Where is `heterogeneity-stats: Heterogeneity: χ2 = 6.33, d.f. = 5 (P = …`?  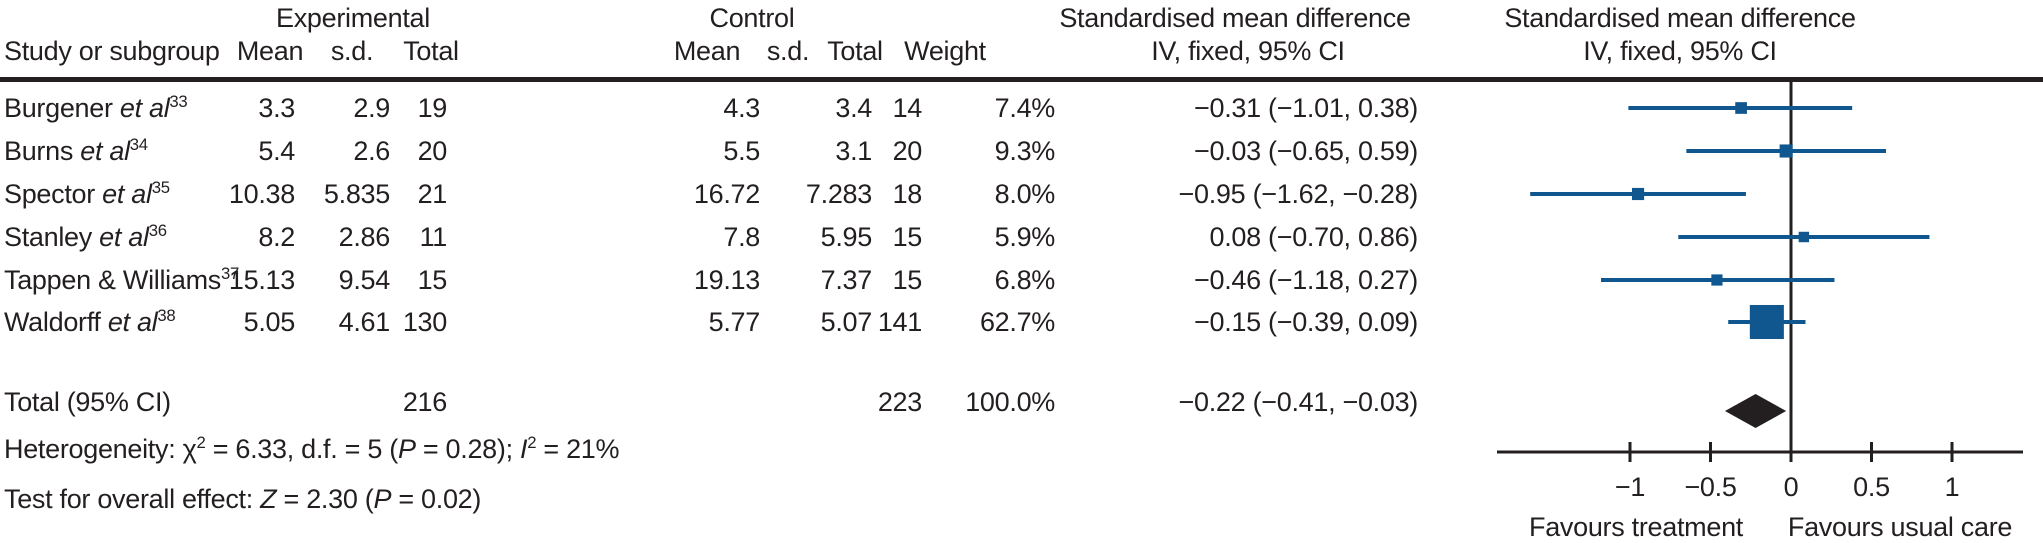 heterogeneity-stats: Heterogeneity: χ2 = 6.33, d.f. = 5 (P = … is located at coordinates (312, 448).